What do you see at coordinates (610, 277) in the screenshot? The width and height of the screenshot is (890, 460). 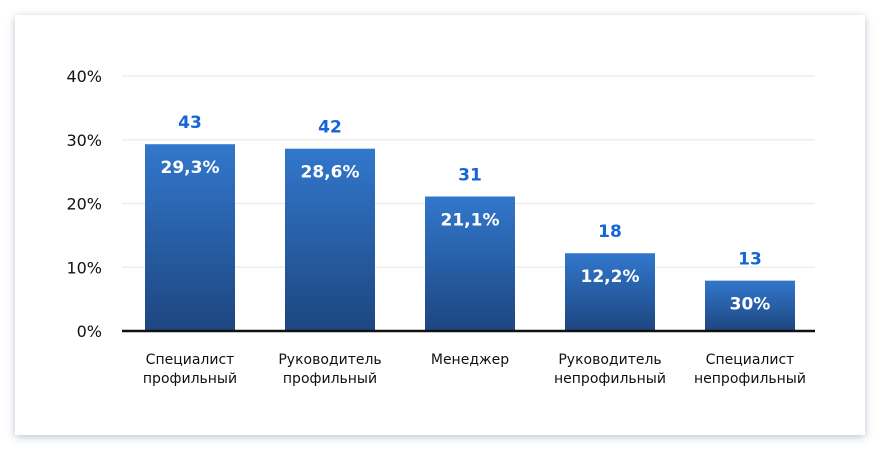 I see `value-label: 12,2%` at bounding box center [610, 277].